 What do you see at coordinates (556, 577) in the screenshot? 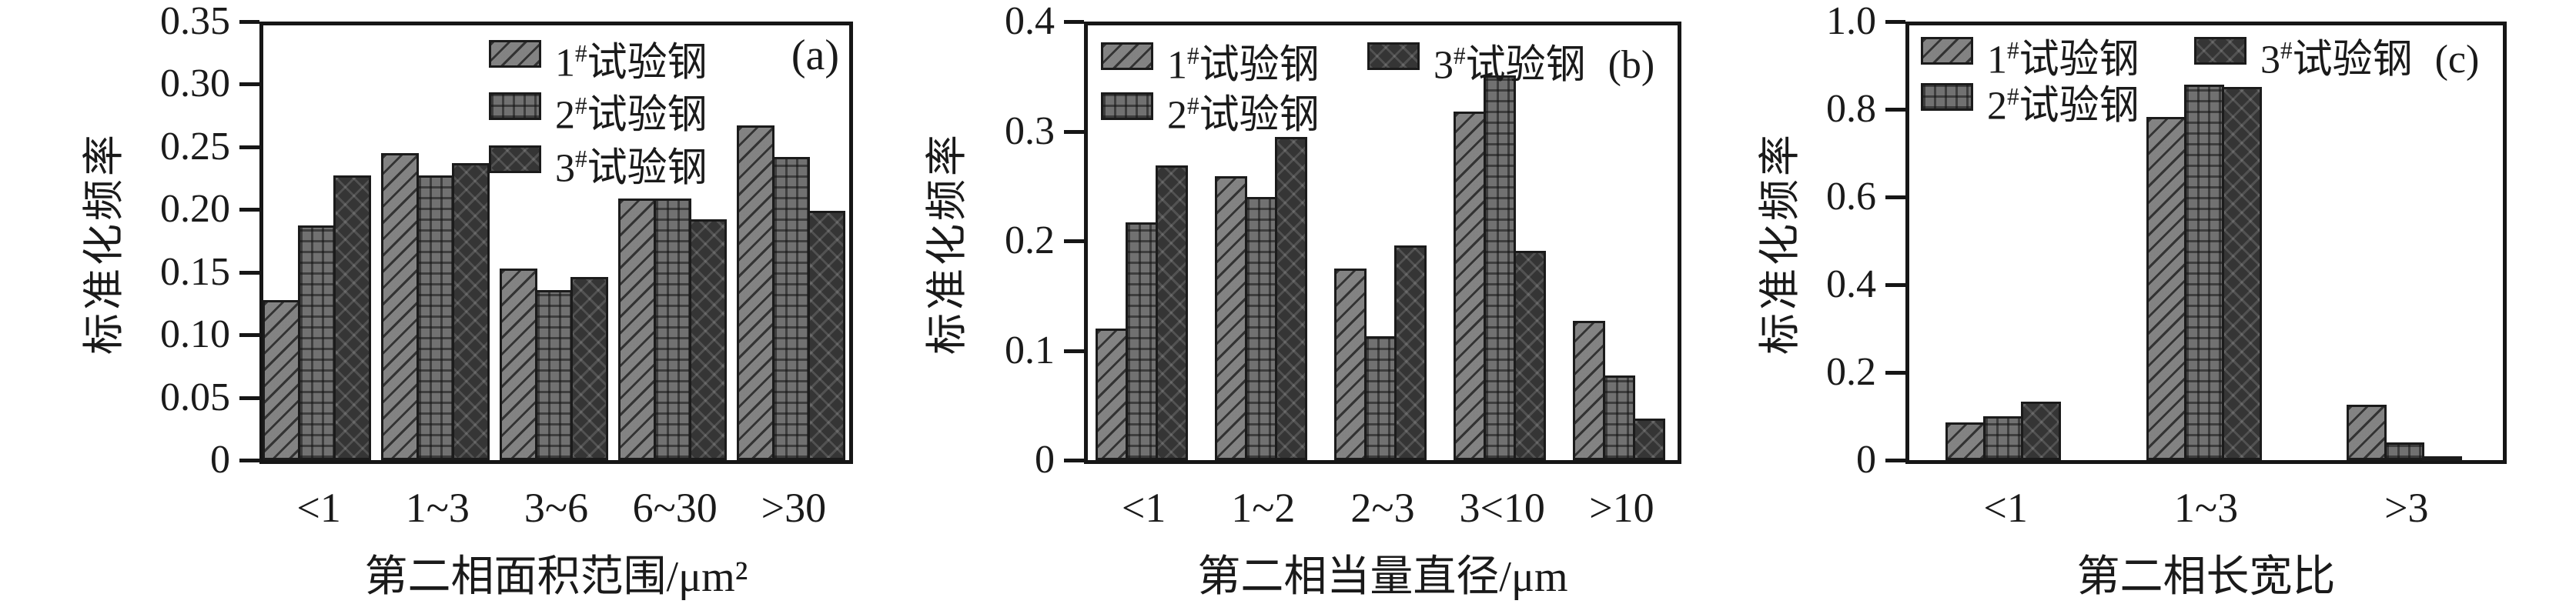
I see `x-axis-title: 第二相面积范围/μm²` at bounding box center [556, 577].